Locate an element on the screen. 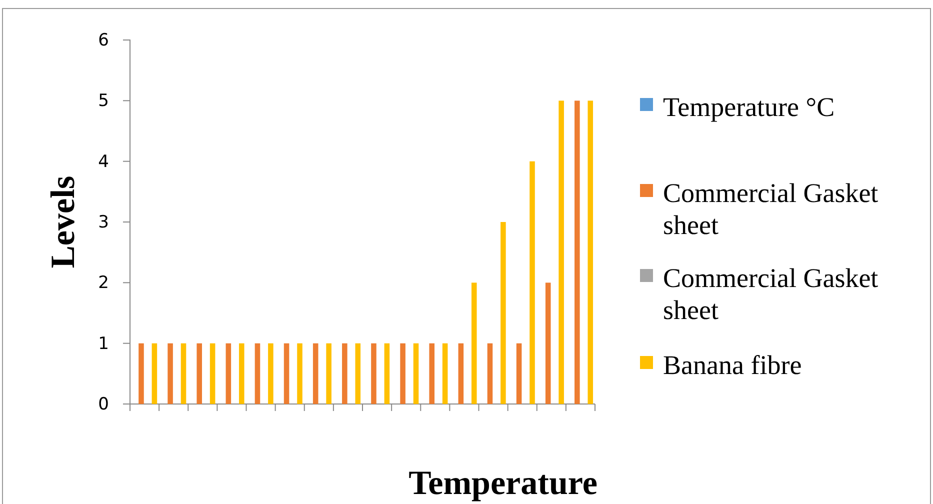  legend-label: Temperature °C is located at coordinates (749, 107).